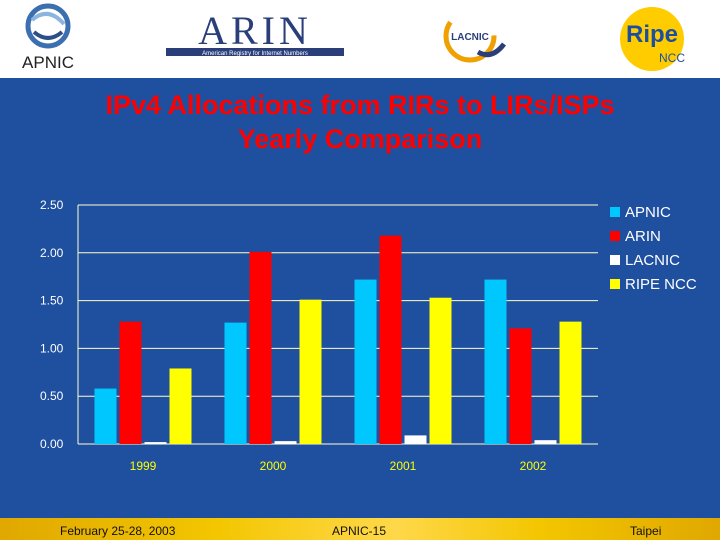 The height and width of the screenshot is (540, 720). Describe the element at coordinates (155, 443) in the screenshot. I see `bar-lacnic-1999` at that location.